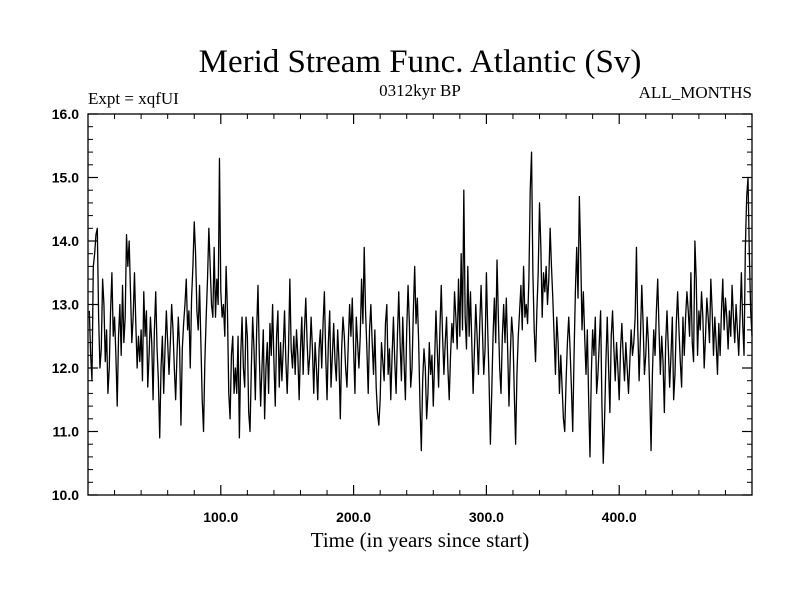  Describe the element at coordinates (65, 495) in the screenshot. I see `y-tick-label: 10.0` at that location.